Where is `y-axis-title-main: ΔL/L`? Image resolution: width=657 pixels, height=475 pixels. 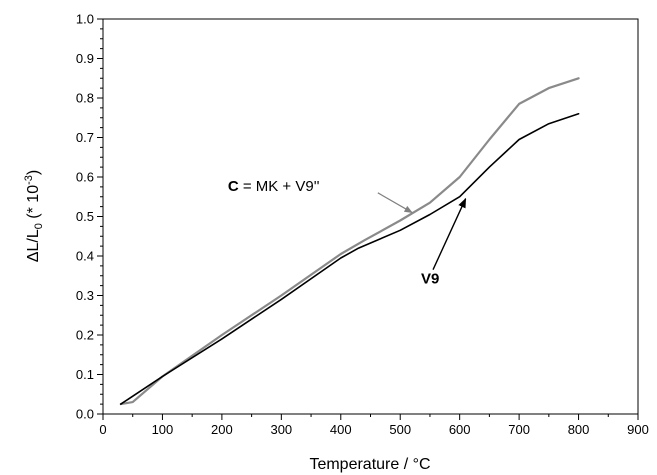
y-axis-title-main: ΔL/L is located at coordinates (33, 245).